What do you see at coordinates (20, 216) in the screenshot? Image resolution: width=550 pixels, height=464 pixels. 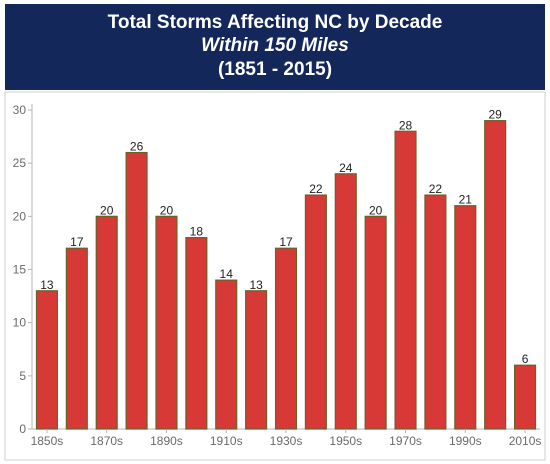 I see `y-tick-label: 20` at bounding box center [20, 216].